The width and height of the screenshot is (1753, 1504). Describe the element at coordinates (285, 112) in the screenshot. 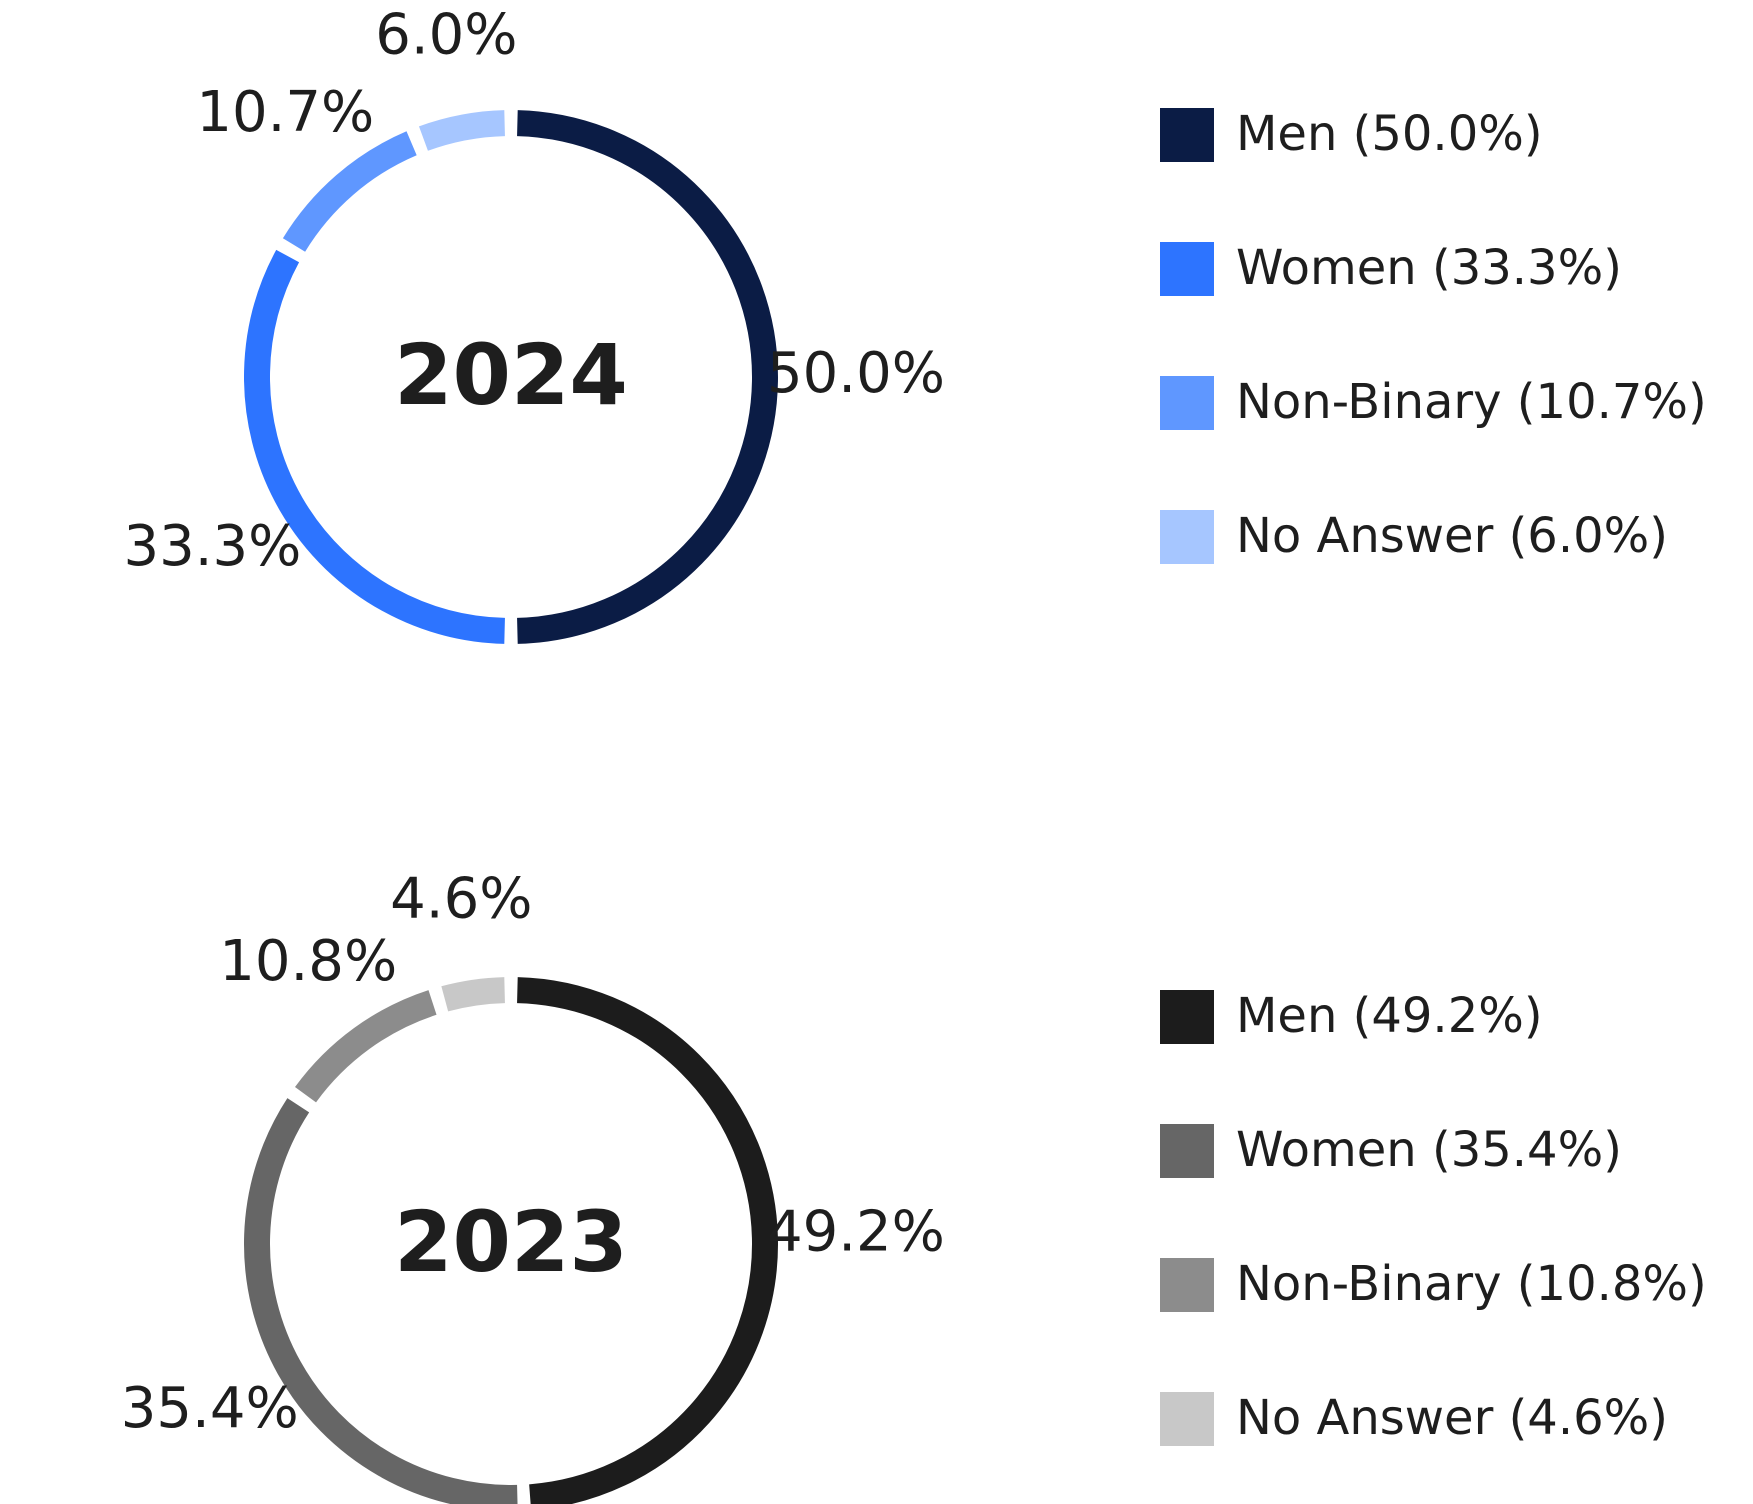

I see `value-label: 10.7%` at that location.